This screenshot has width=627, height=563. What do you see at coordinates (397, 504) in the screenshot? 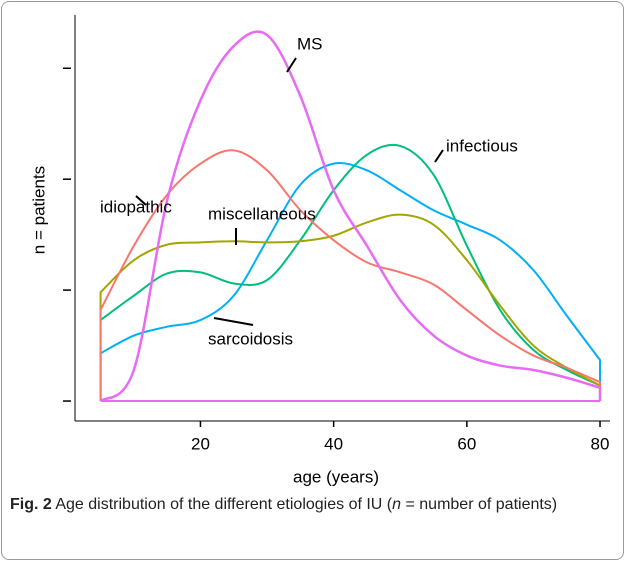
I see `caption-italic: n` at bounding box center [397, 504].